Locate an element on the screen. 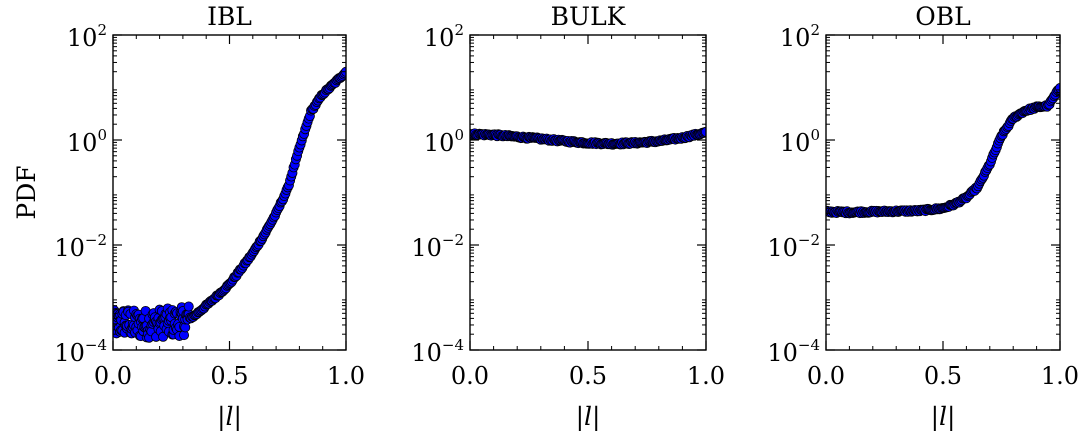  y-axis-label: PDF is located at coordinates (26, 192).